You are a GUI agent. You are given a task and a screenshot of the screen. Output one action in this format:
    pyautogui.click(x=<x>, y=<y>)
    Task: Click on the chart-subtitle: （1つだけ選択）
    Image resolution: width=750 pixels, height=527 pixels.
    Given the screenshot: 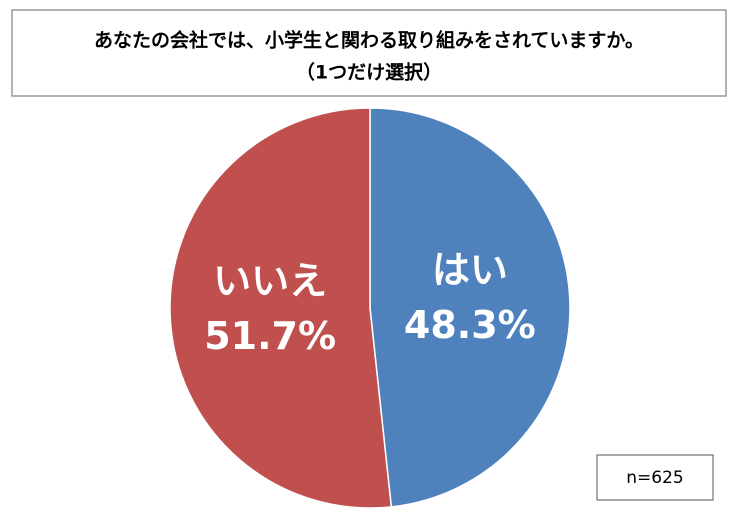 What is the action you would take?
    pyautogui.click(x=369, y=72)
    